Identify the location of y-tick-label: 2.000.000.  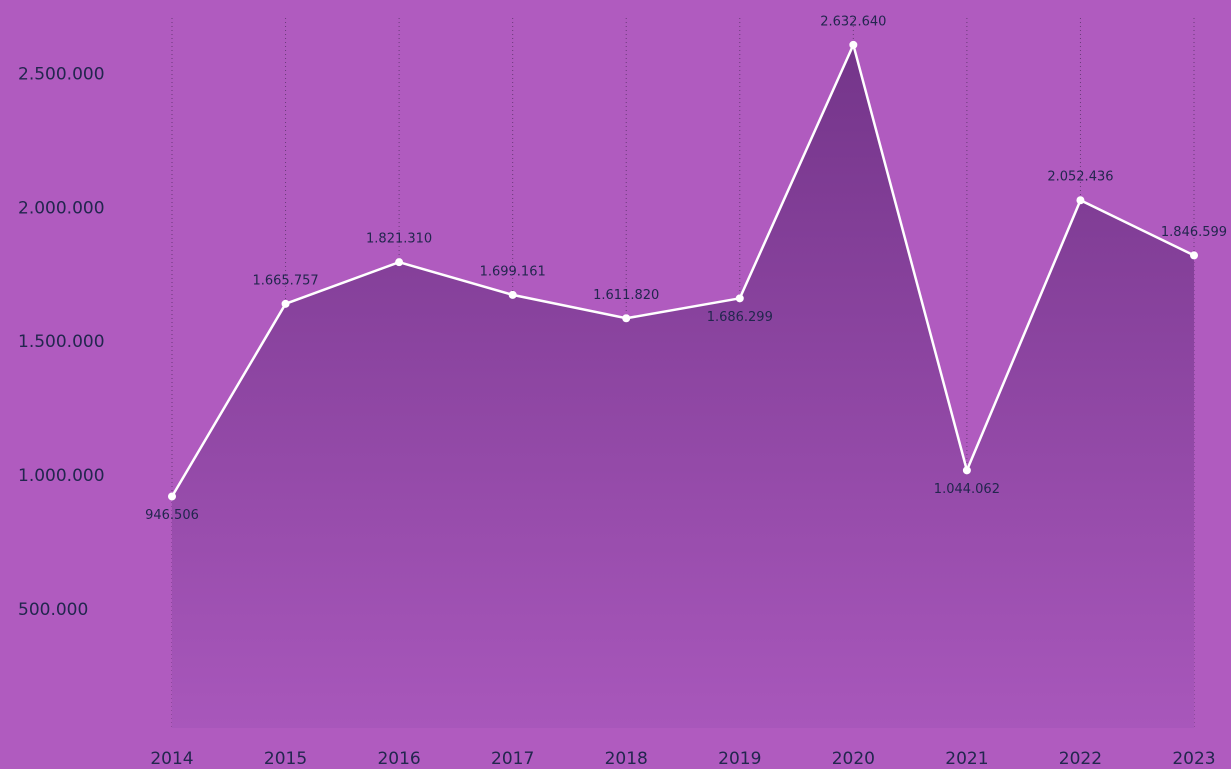
(61, 208).